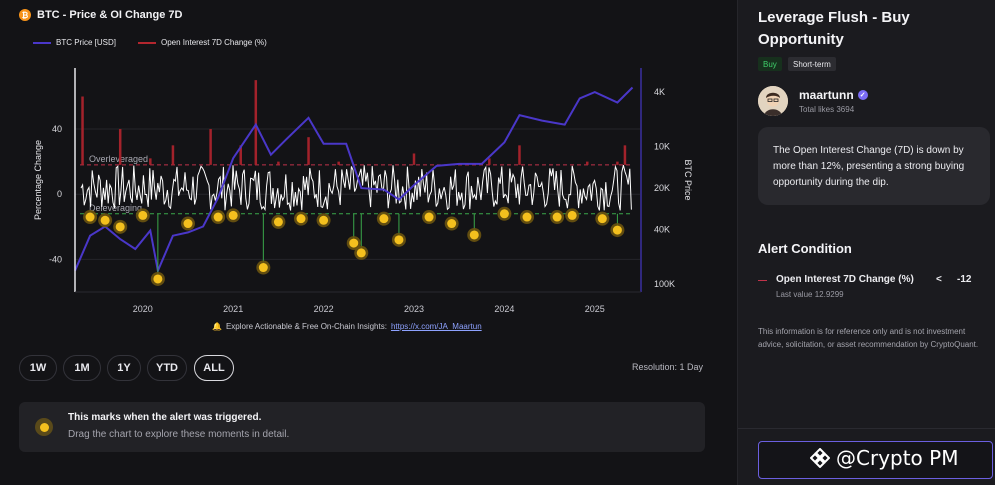 This screenshot has height=485, width=995. I want to click on range-button-1m: 1M, so click(82, 368).